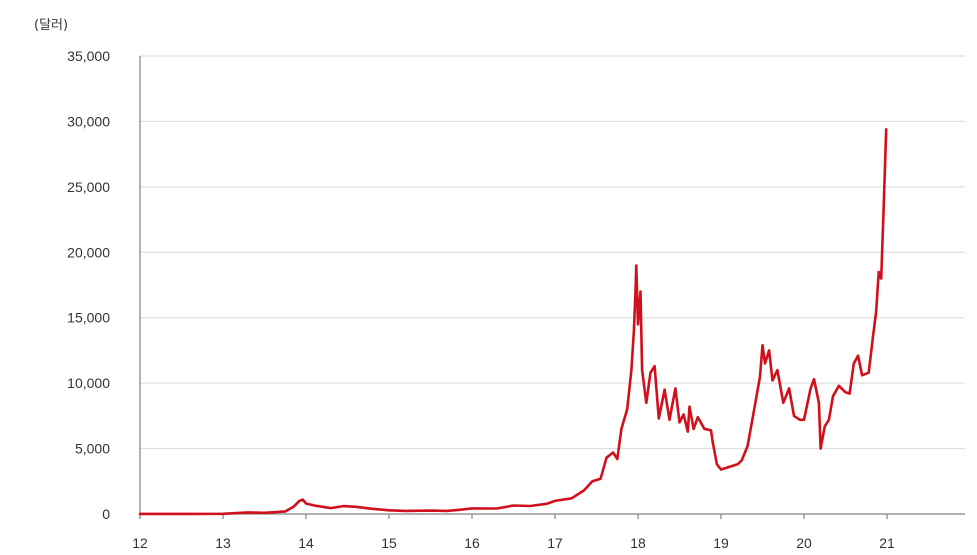  I want to click on y-tick-label: 25,000, so click(88, 187).